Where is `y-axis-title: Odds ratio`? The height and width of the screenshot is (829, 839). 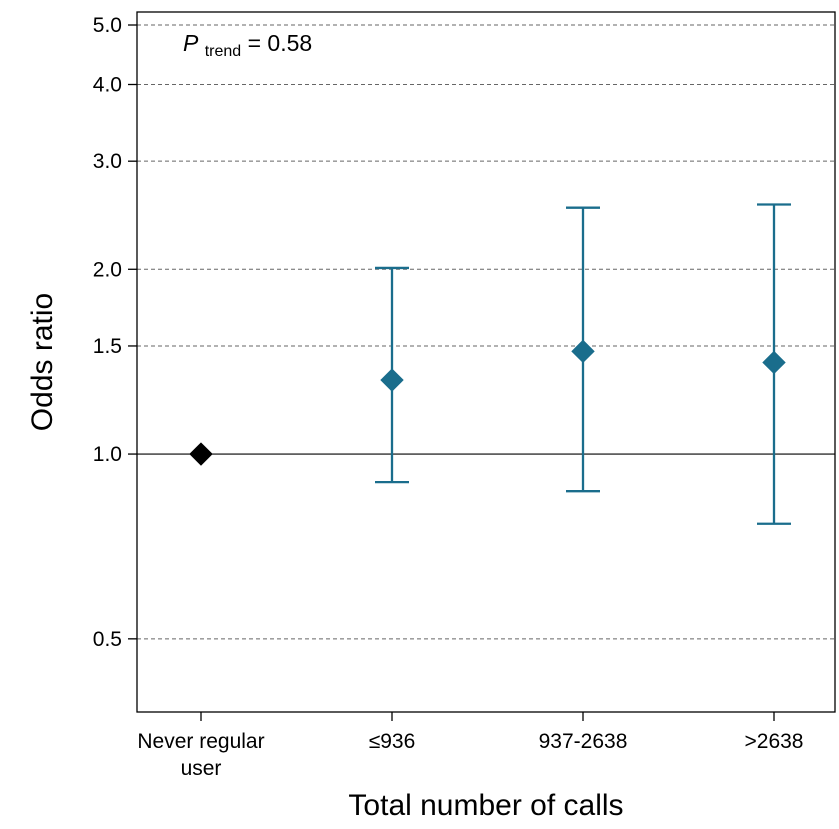
y-axis-title: Odds ratio is located at coordinates (42, 362).